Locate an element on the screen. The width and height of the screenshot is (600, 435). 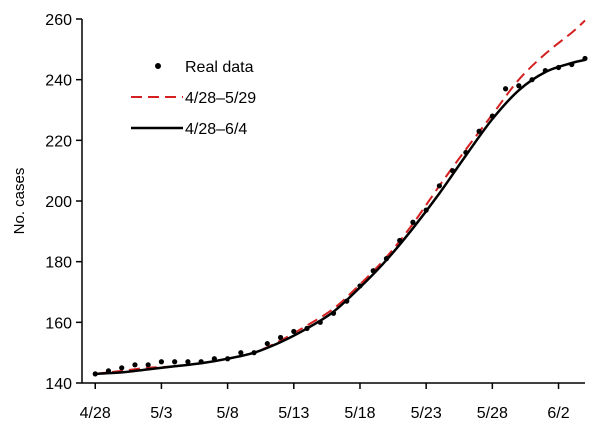
x-tick-label: 5/28 is located at coordinates (492, 413).